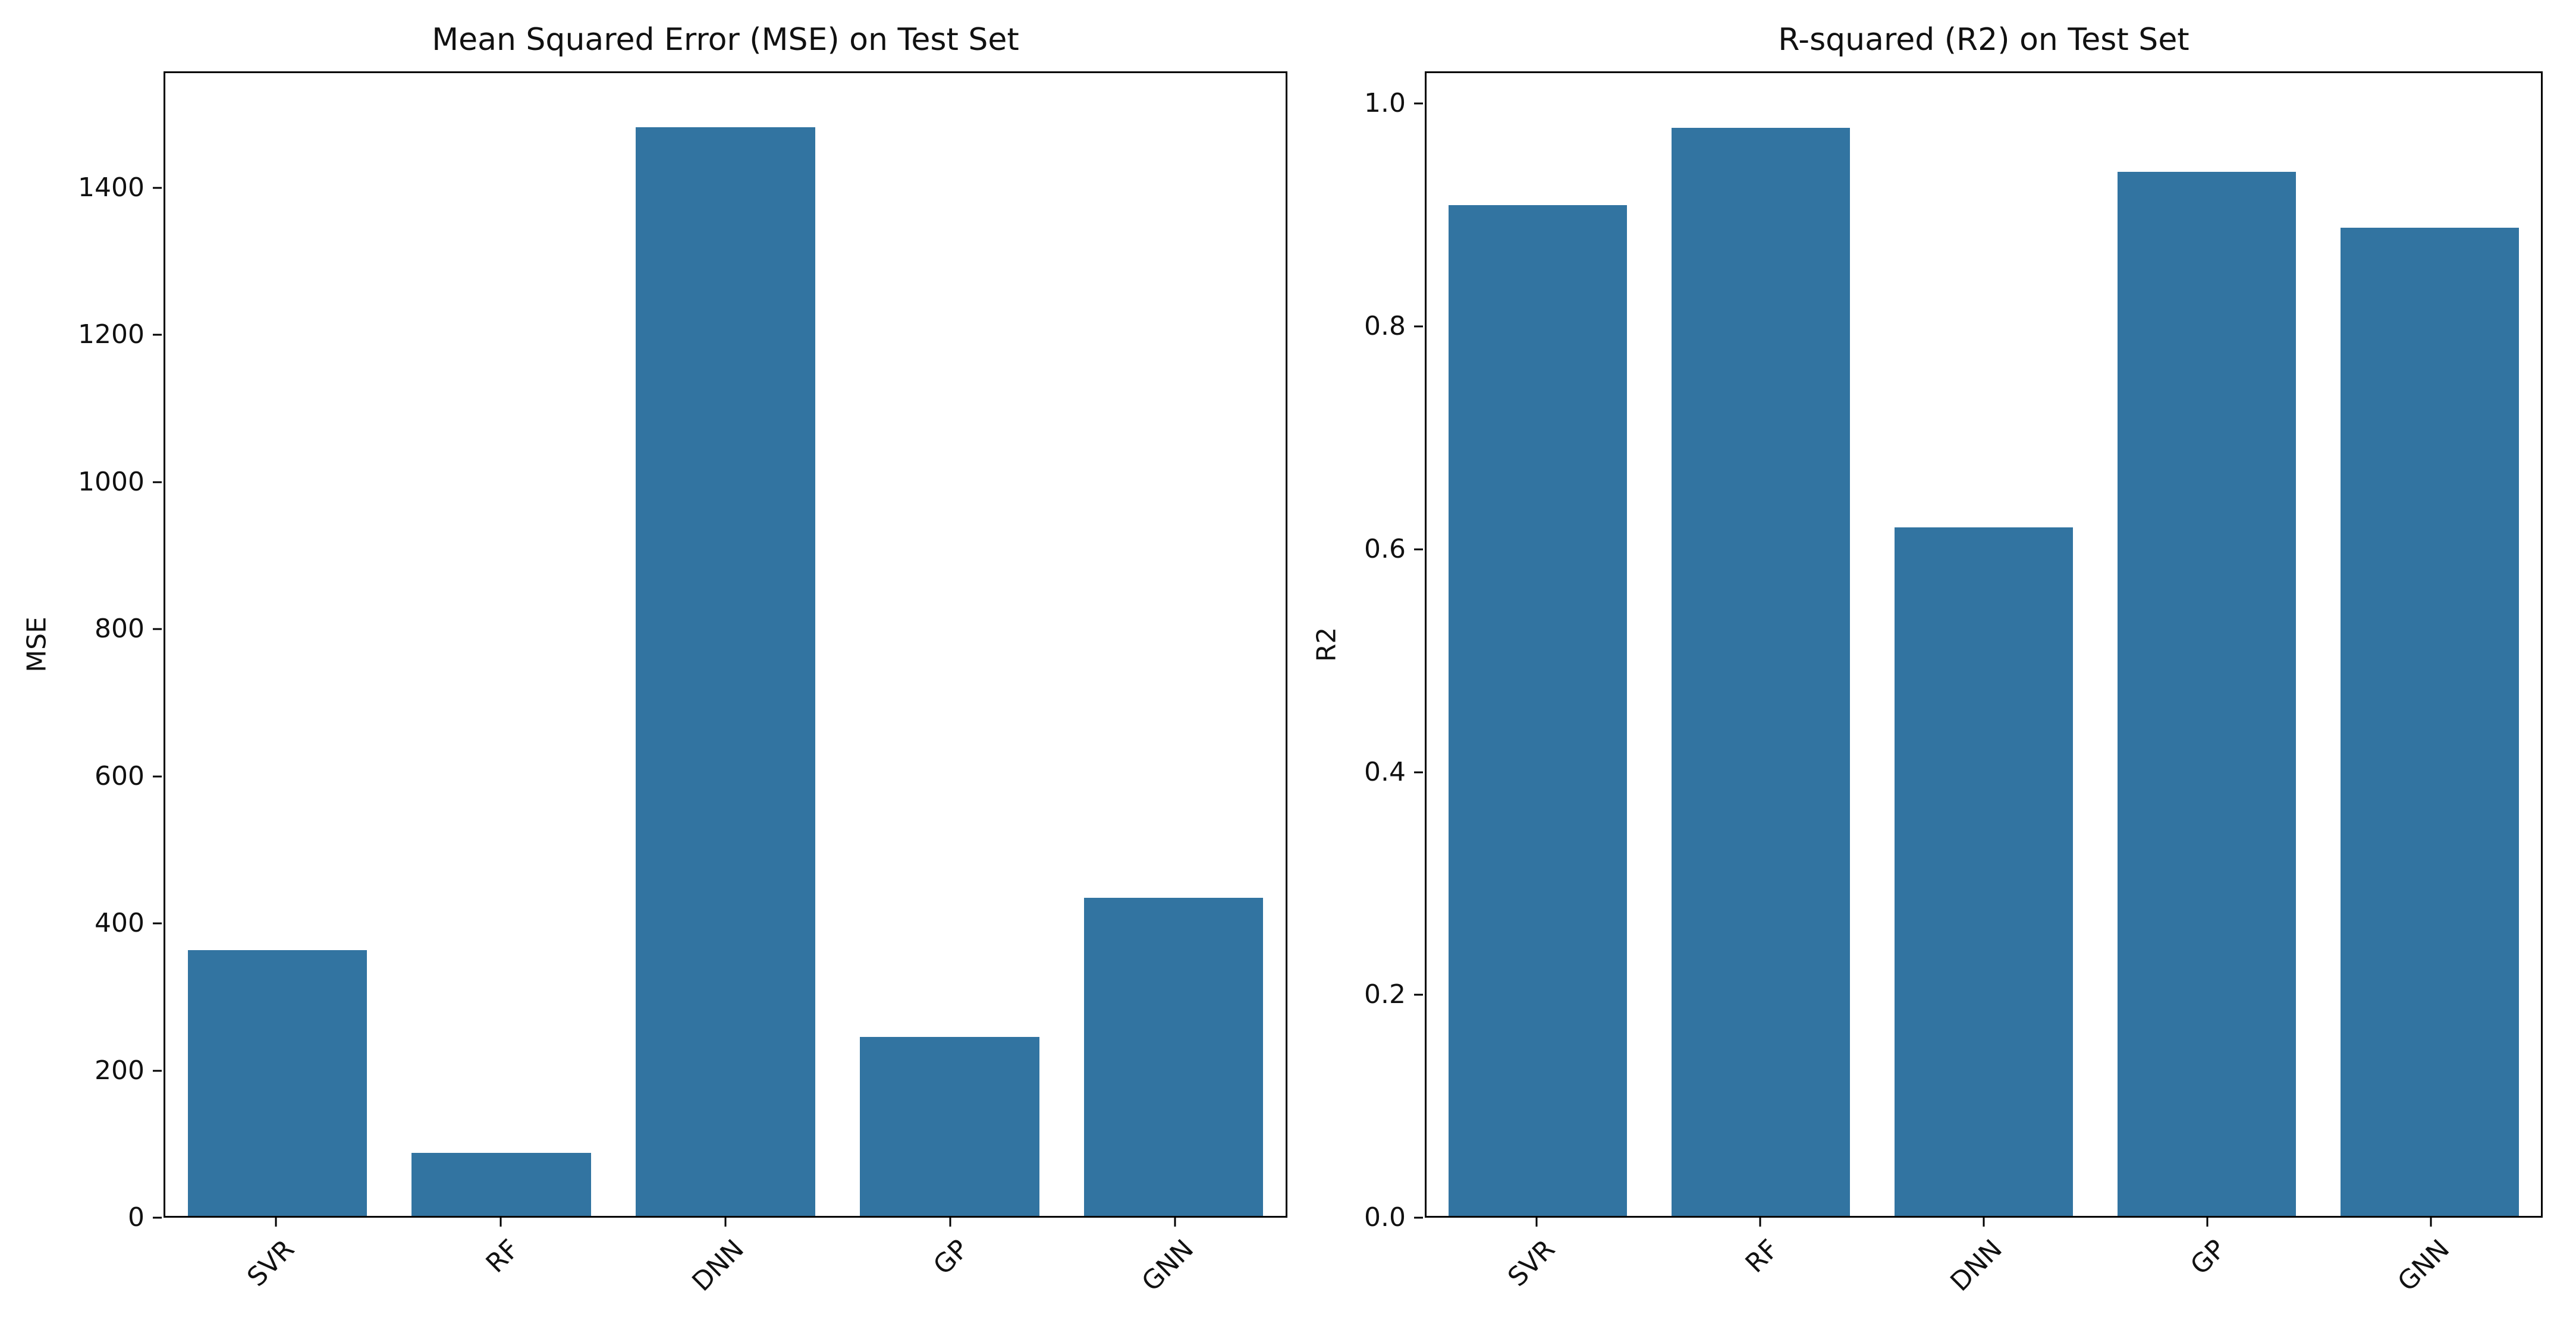 Image resolution: width=2576 pixels, height=1336 pixels. I want to click on y-tick-label: 0.6, so click(1385, 548).